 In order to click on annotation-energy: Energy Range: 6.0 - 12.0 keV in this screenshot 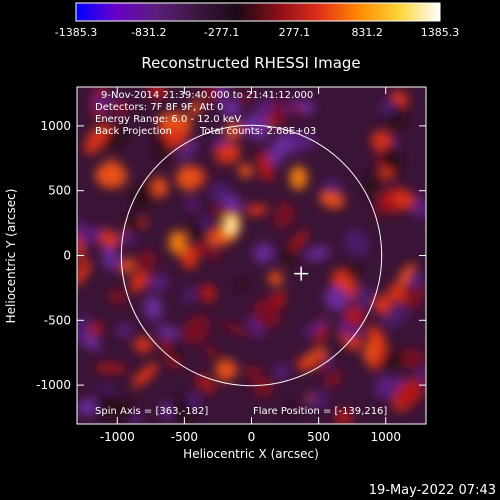, I will do `click(168, 119)`.